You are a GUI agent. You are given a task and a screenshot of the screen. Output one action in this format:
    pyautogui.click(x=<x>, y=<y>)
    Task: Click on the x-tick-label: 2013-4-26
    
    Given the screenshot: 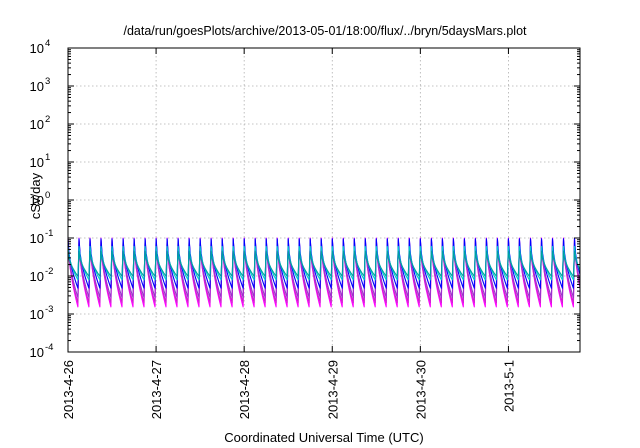 What is the action you would take?
    pyautogui.click(x=68, y=389)
    